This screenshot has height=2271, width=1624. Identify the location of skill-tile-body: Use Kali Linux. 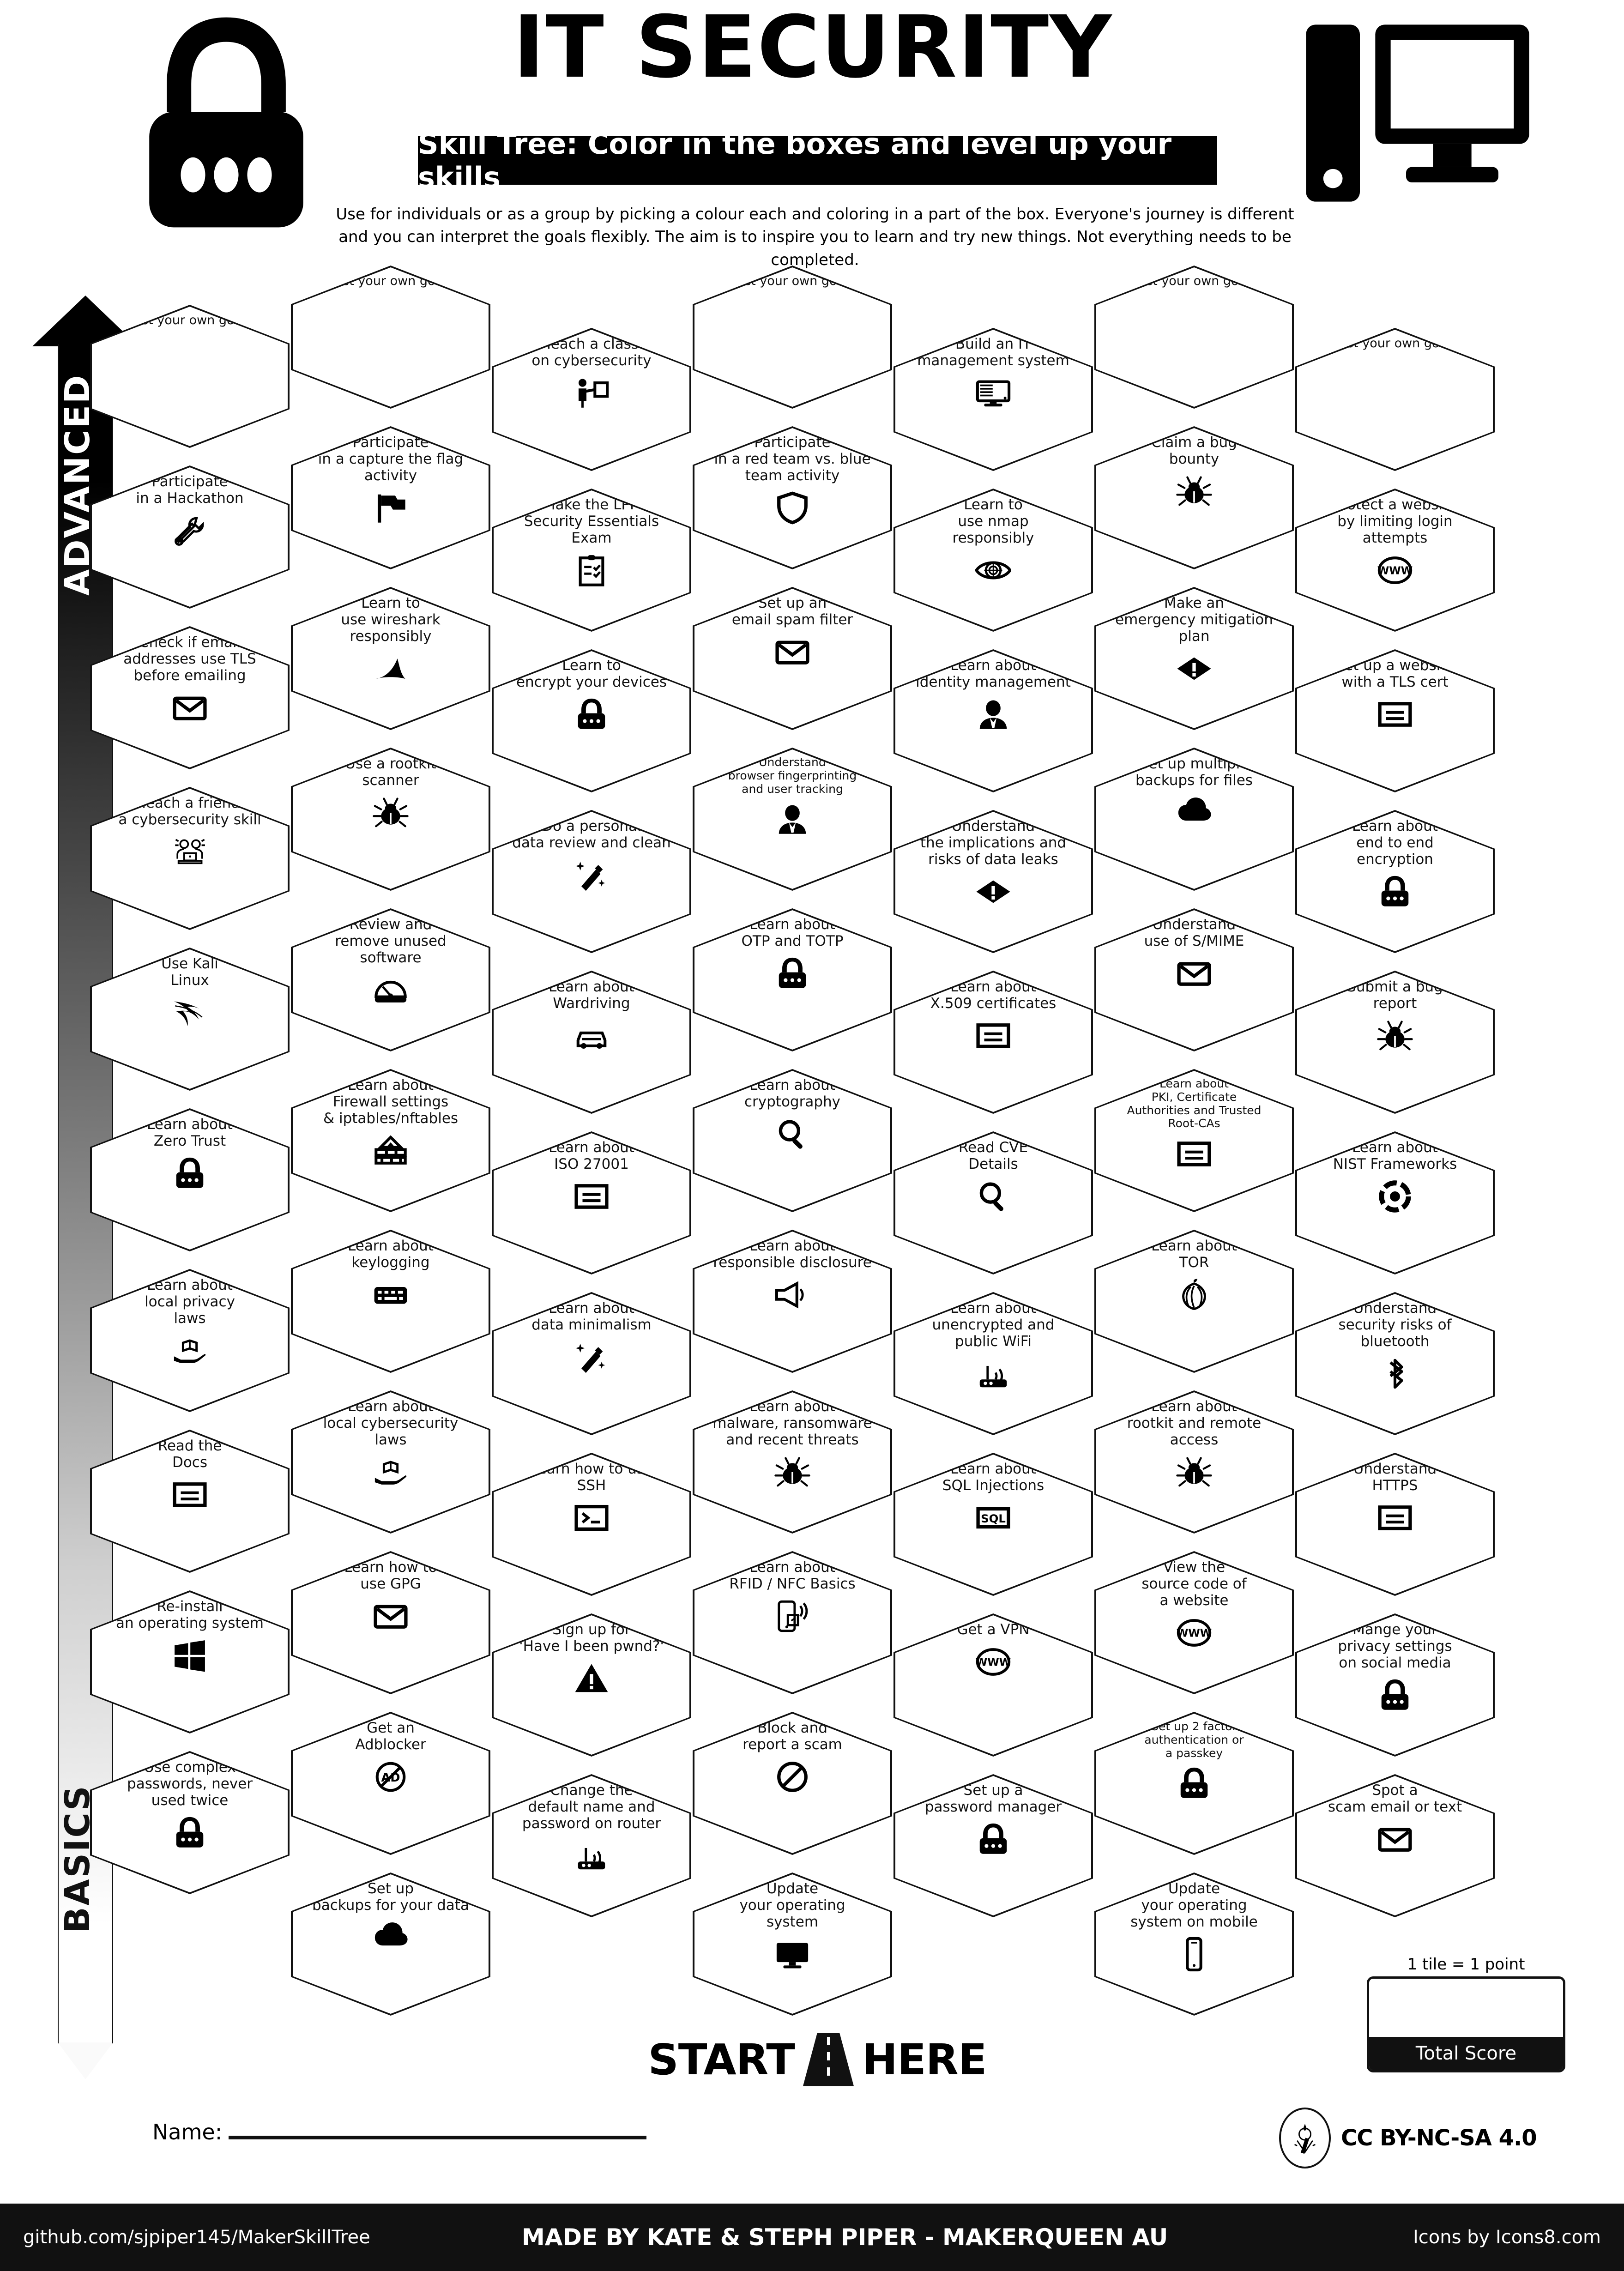
(190, 1019).